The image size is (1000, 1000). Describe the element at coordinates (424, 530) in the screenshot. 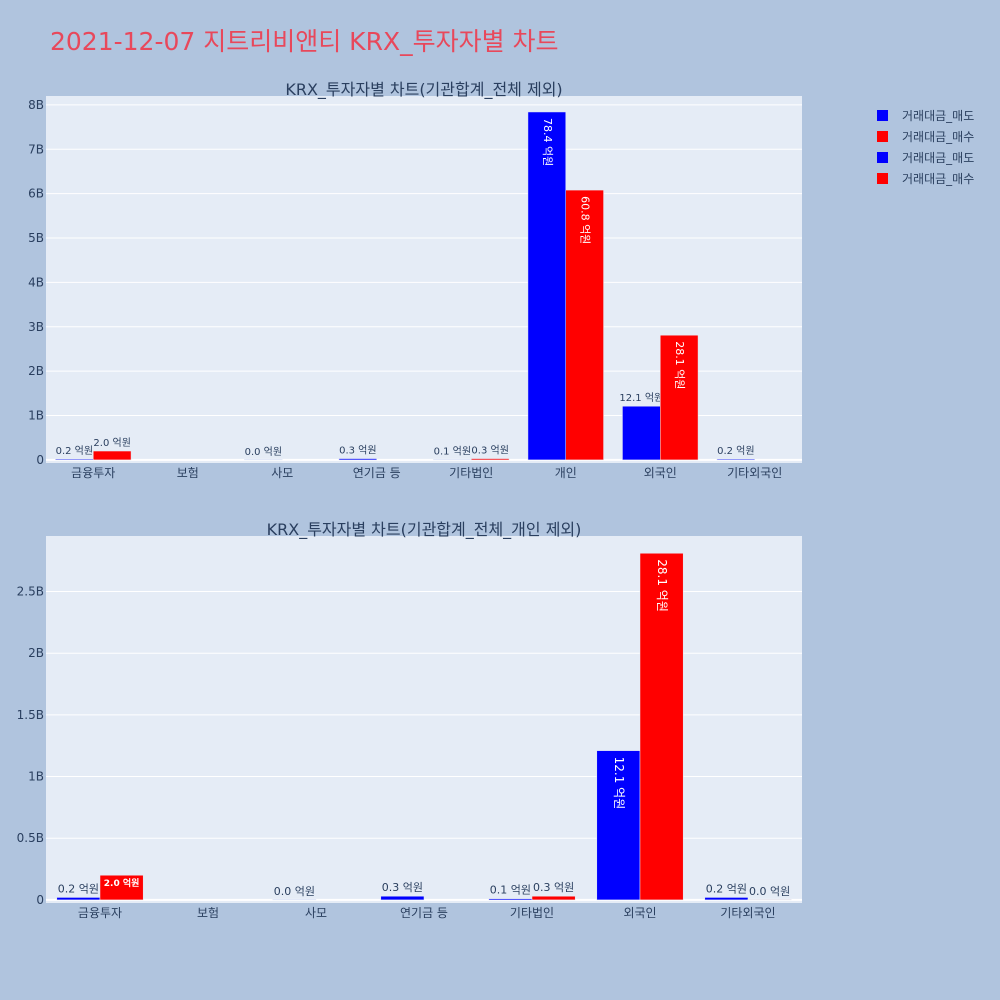

I see `chart-title-2: KRX_투자자별 차트(기관합계_전체_개인 제외)` at that location.